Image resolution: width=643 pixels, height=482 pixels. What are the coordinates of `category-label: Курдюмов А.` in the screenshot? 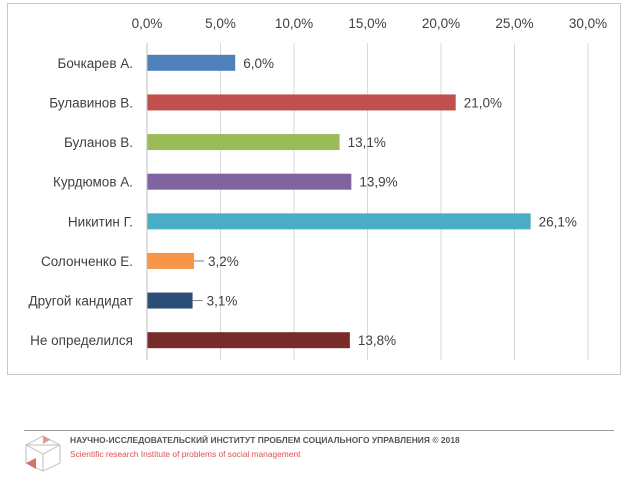 It's located at (93, 182).